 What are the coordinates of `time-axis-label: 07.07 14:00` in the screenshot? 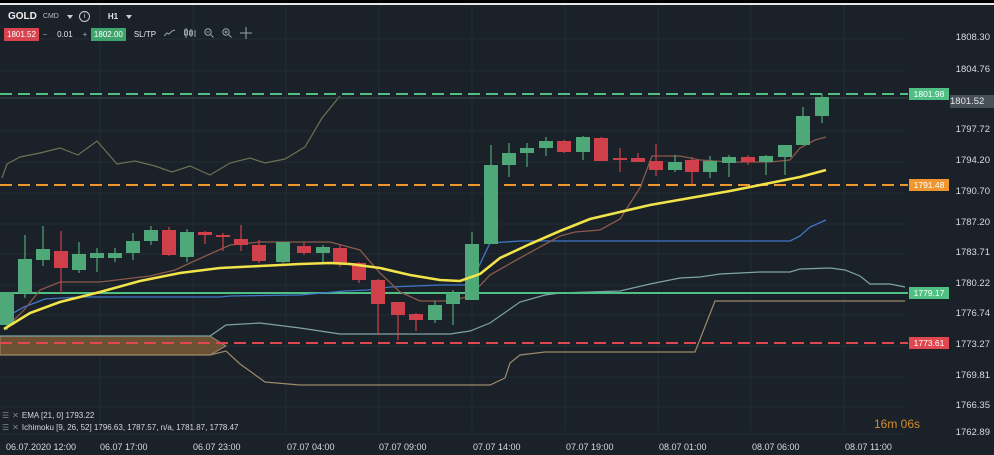 It's located at (497, 447).